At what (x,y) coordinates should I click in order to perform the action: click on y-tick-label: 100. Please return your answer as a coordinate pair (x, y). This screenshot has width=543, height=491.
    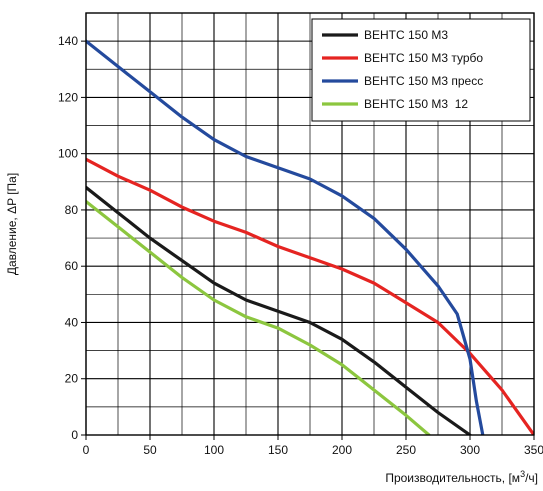
    Looking at the image, I should click on (68, 154).